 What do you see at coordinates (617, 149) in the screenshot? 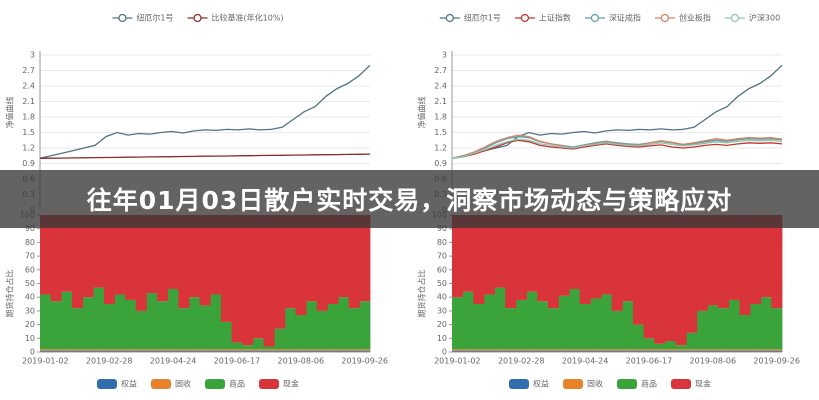
I see `line-series` at bounding box center [617, 149].